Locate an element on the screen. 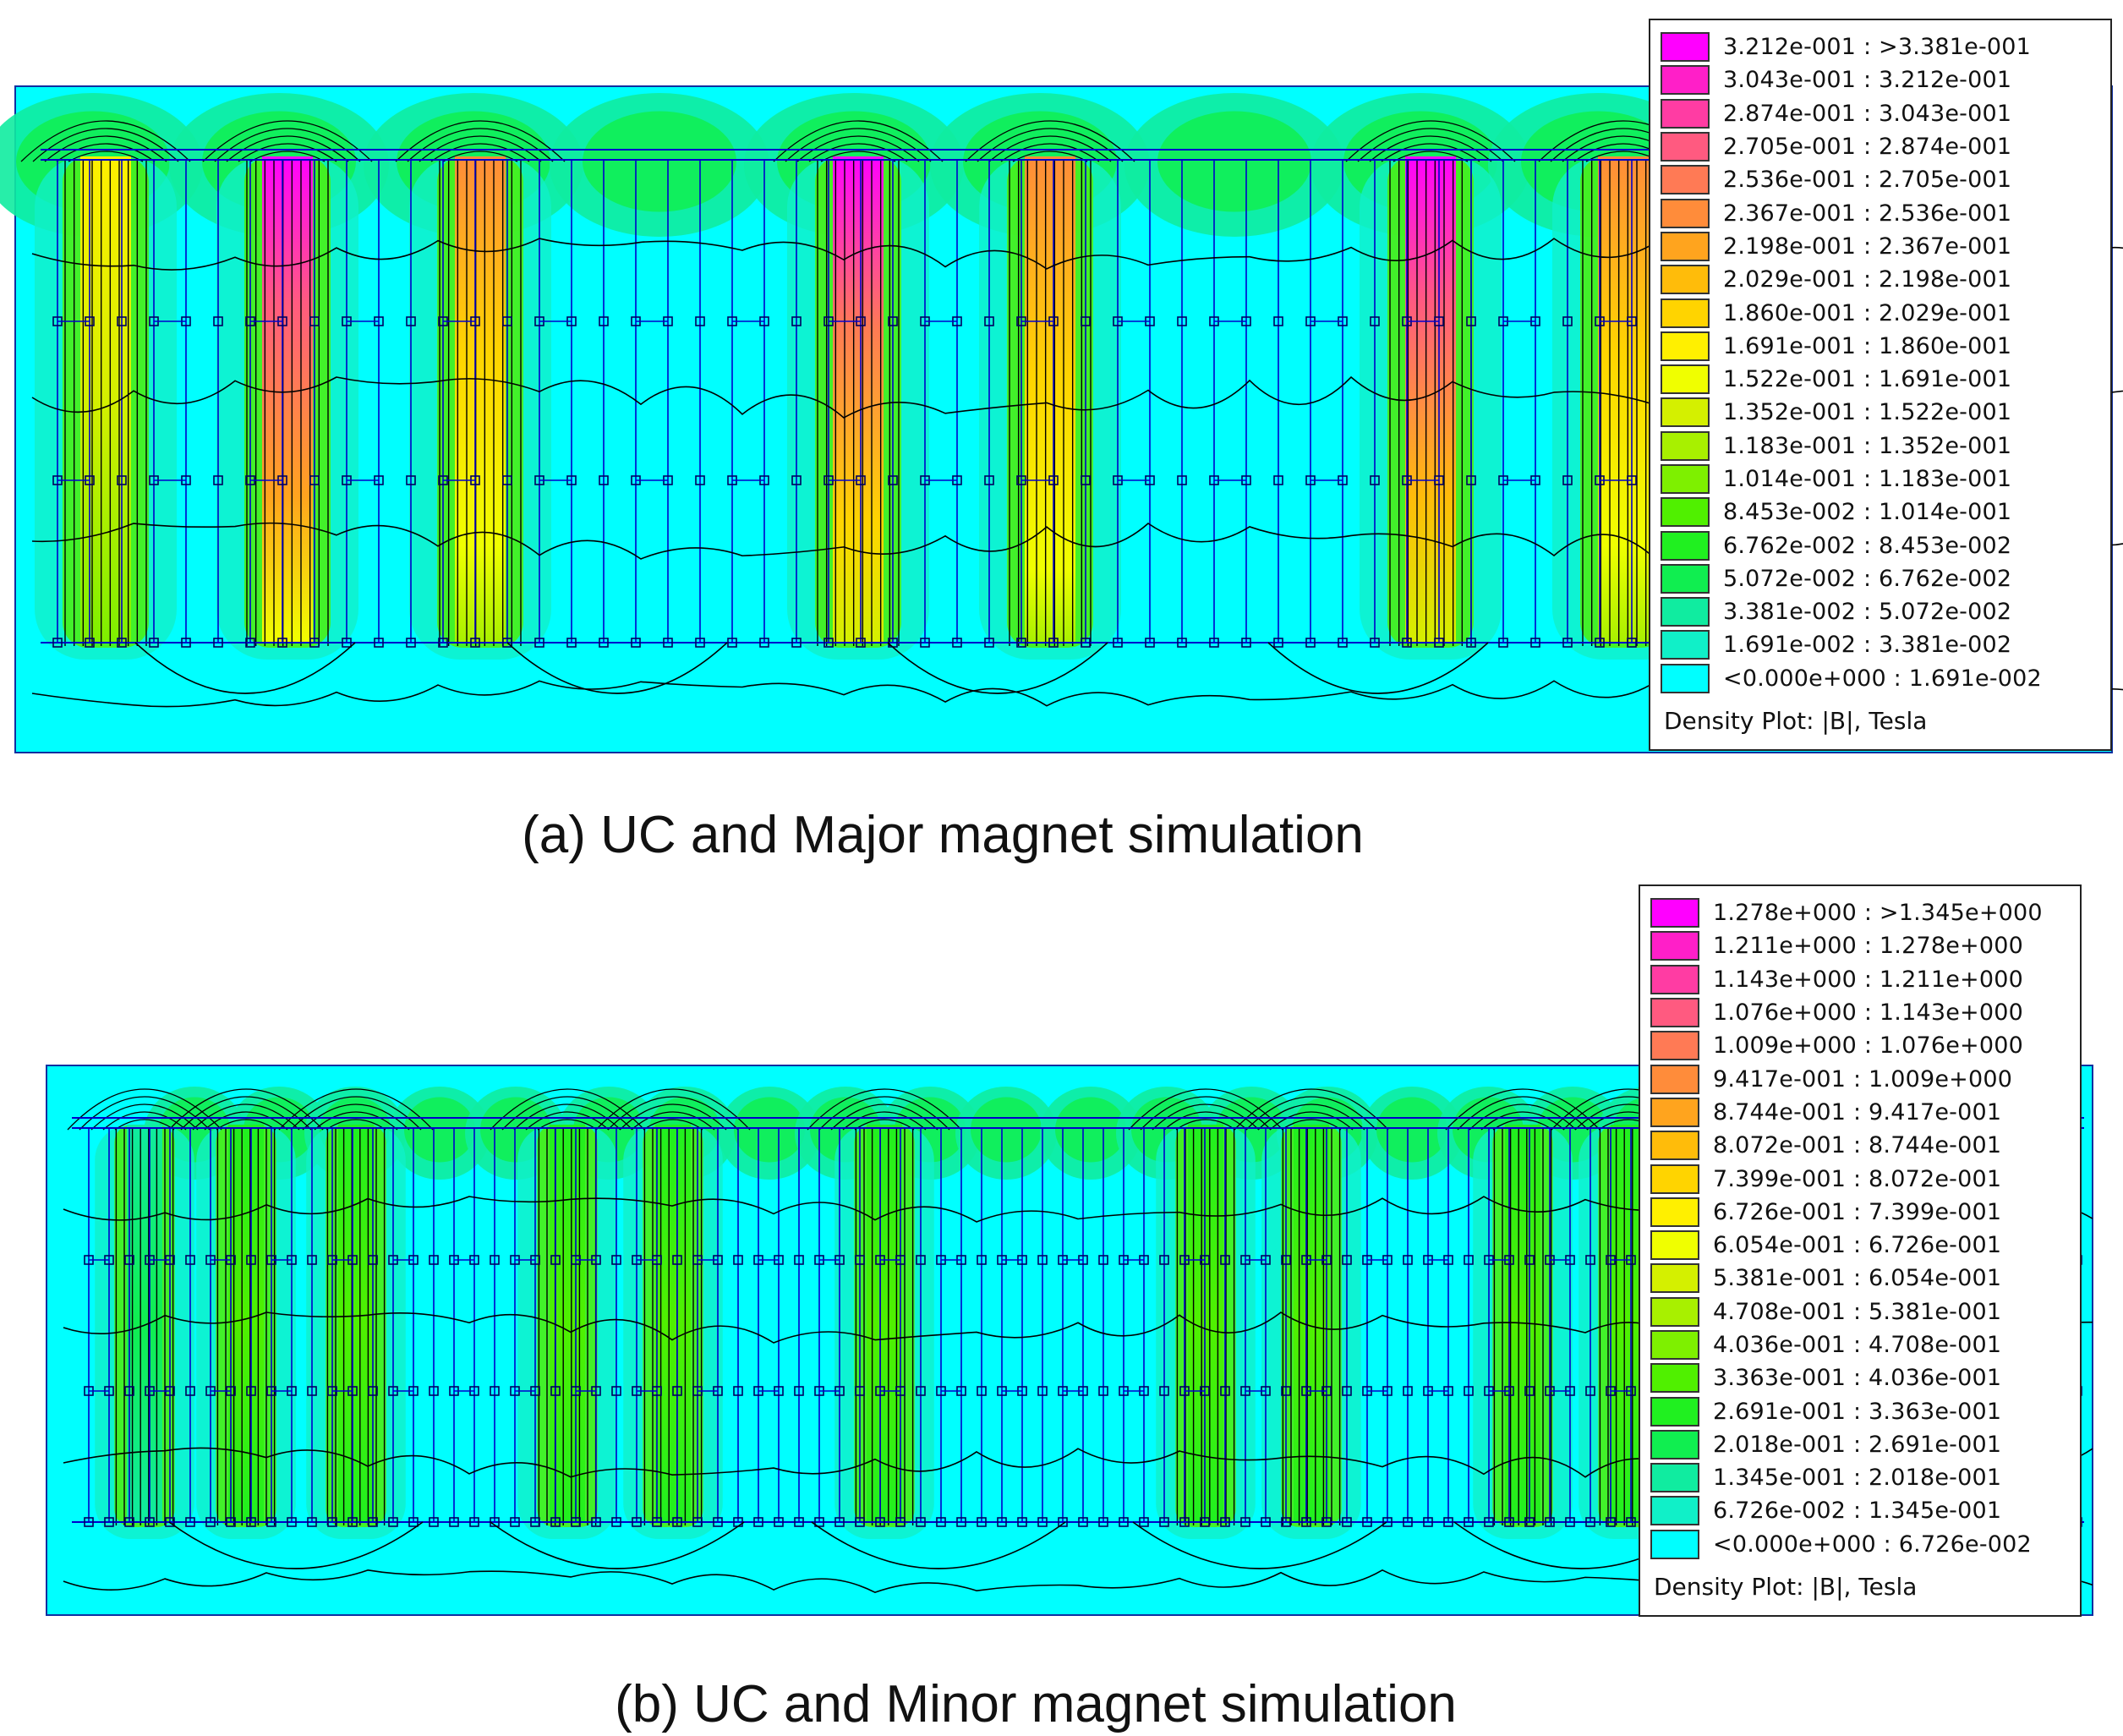  legend-entry: 1.860e-001 : 2.029e-001 is located at coordinates (1851, 312).